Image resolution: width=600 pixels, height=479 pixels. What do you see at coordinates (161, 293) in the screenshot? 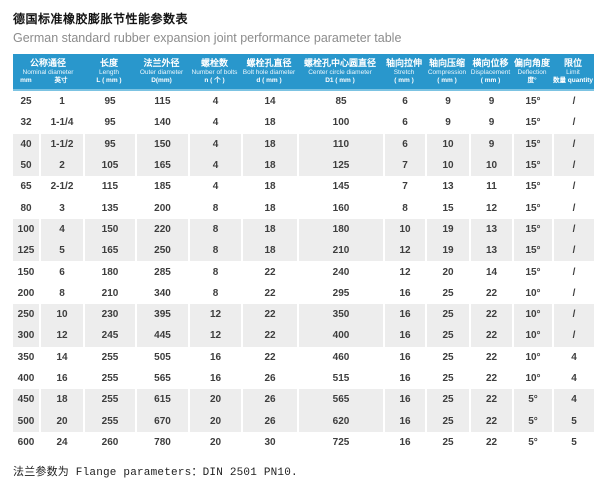
I see `table-cell: 340` at bounding box center [161, 293].